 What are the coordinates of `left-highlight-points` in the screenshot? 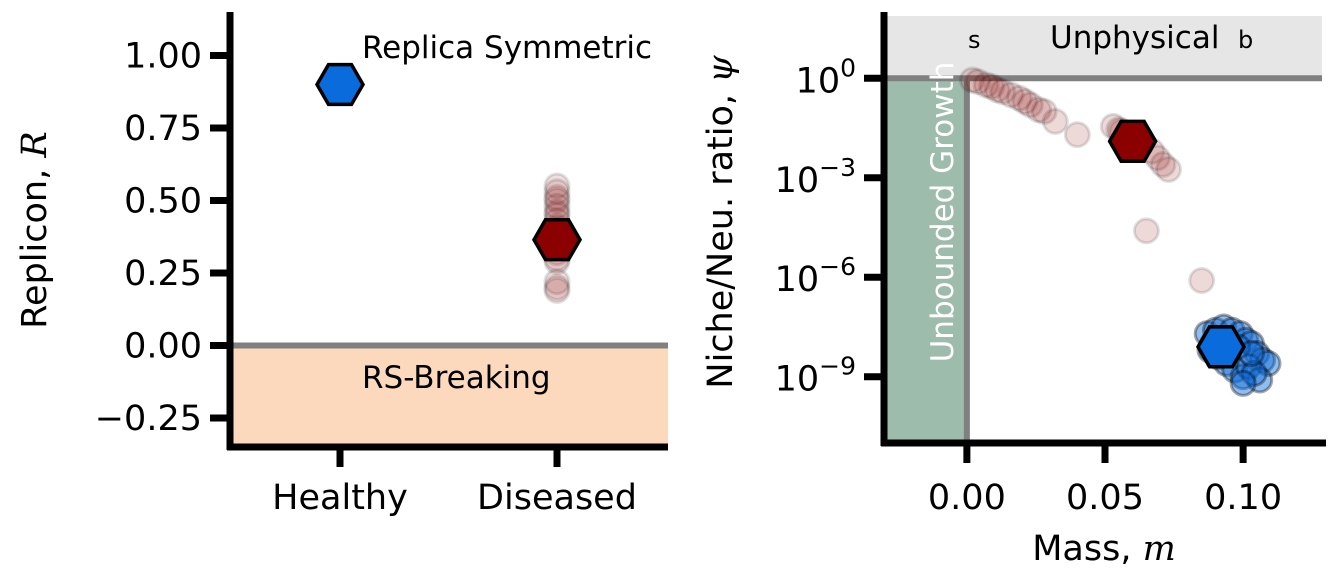 It's located at (448, 162).